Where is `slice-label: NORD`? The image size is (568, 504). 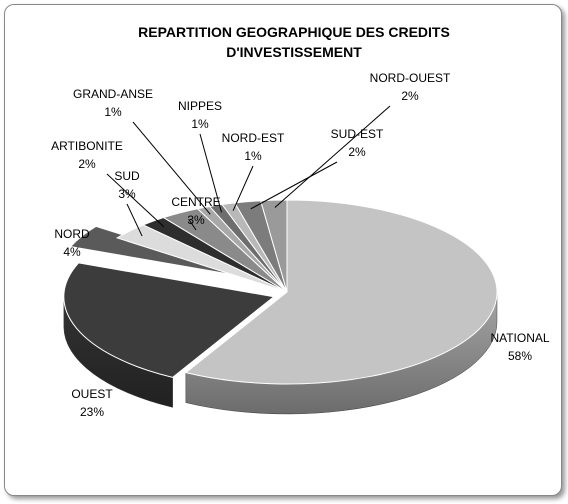 slice-label: NORD is located at coordinates (72, 234).